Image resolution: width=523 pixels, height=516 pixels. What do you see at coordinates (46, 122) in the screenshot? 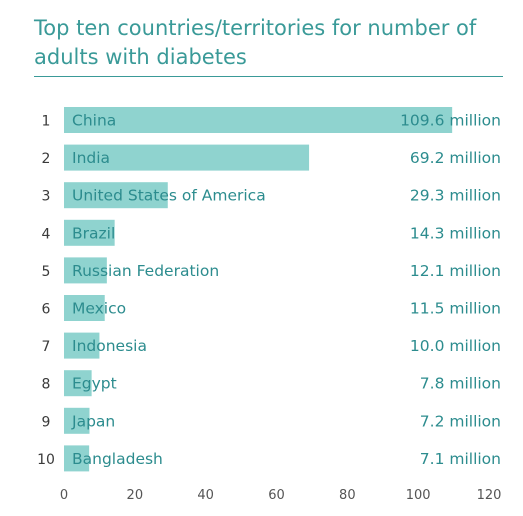
I see `rank-label: 1` at bounding box center [46, 122].